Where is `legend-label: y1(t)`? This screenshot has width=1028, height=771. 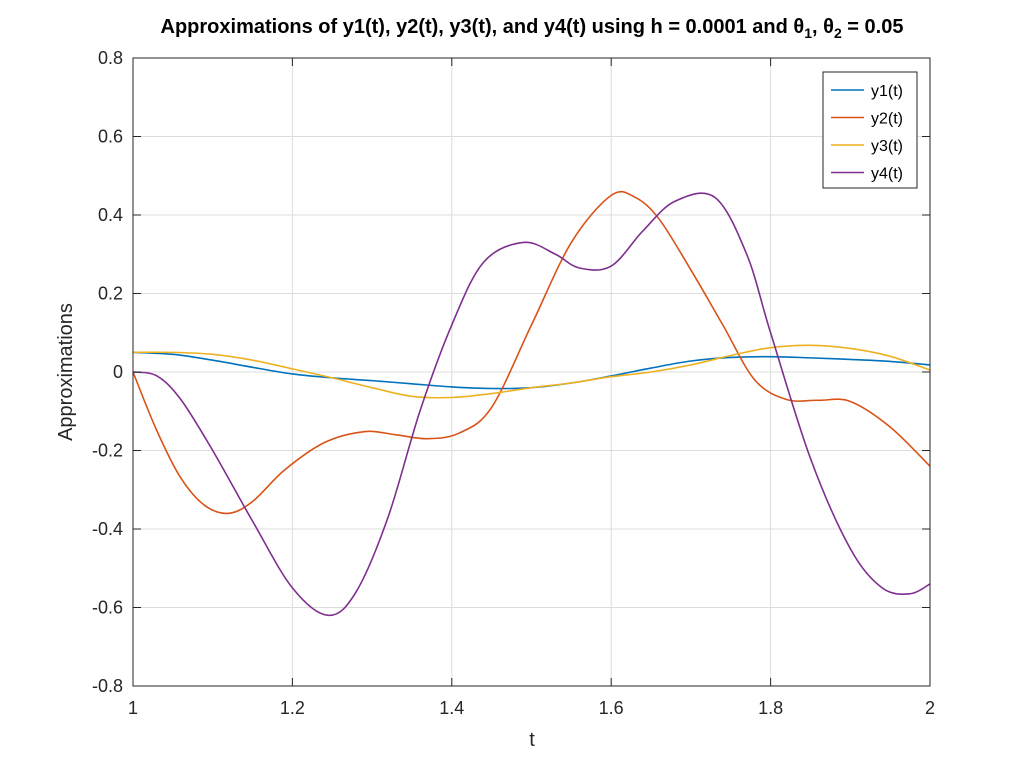 legend-label: y1(t) is located at coordinates (887, 91).